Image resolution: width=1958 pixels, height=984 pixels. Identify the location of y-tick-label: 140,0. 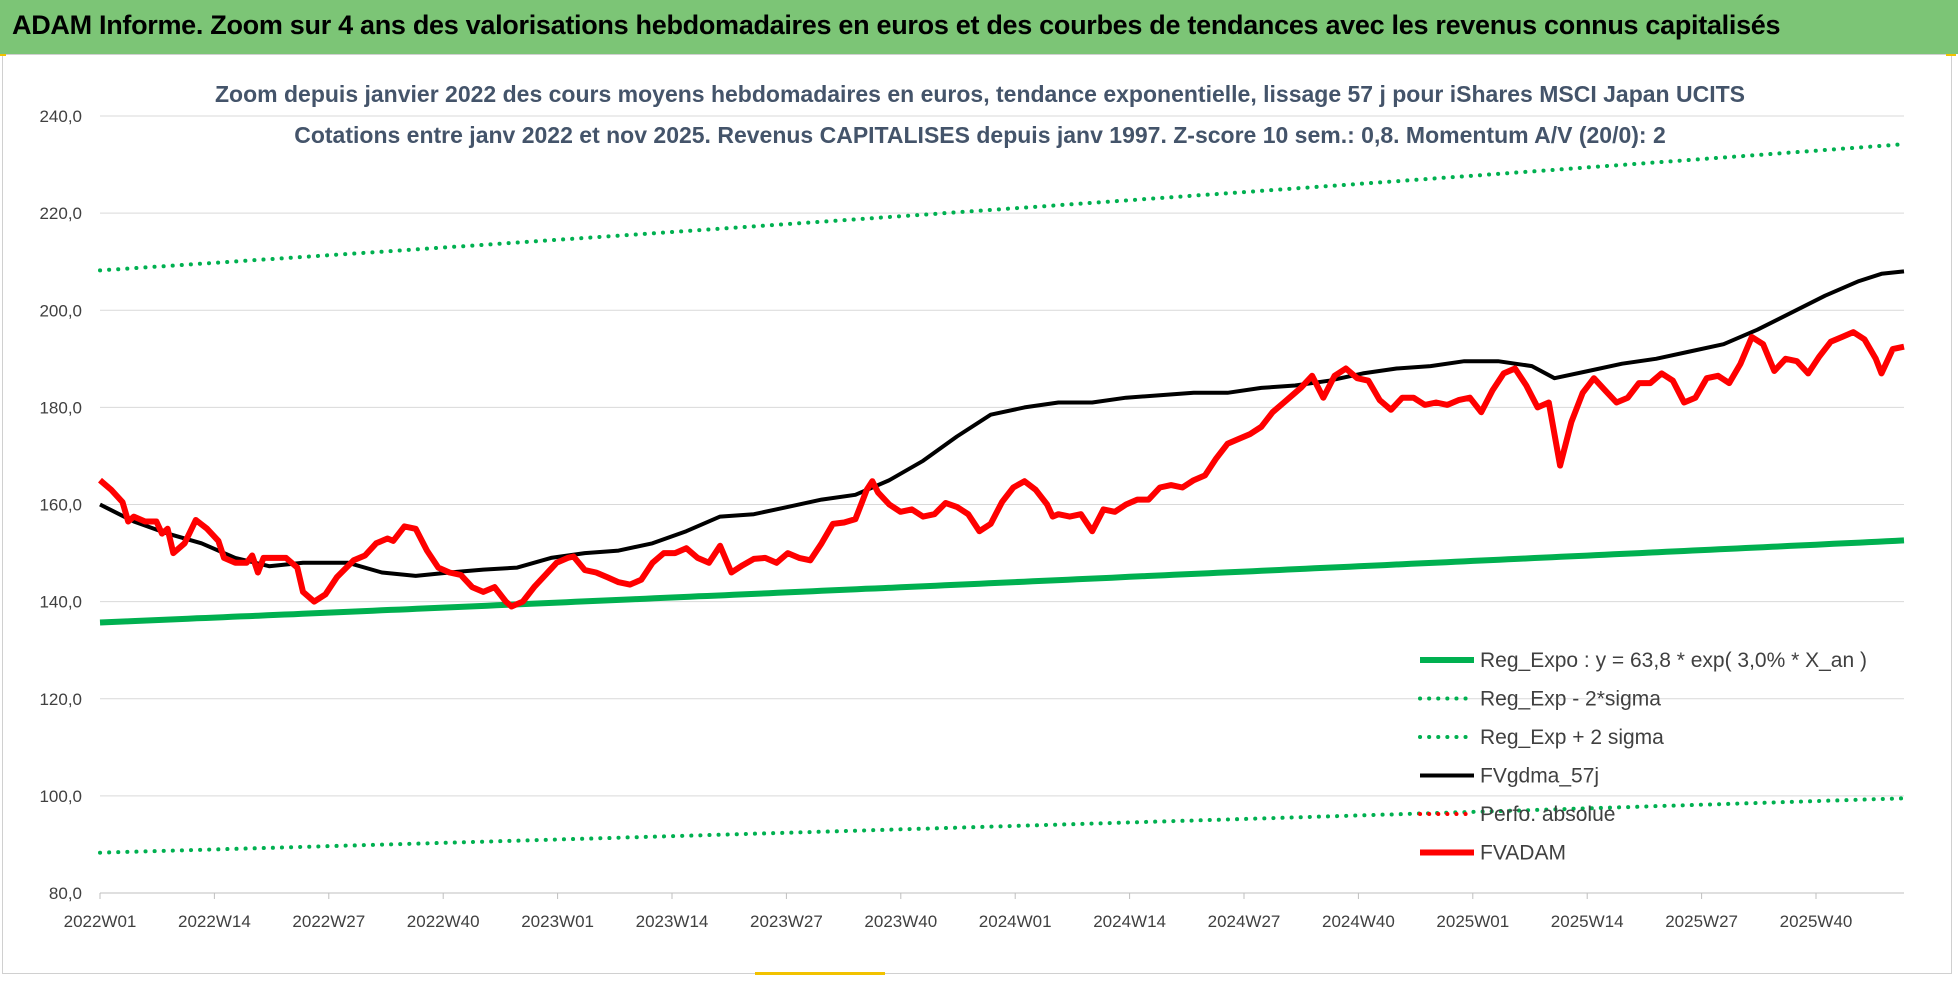
(60, 602).